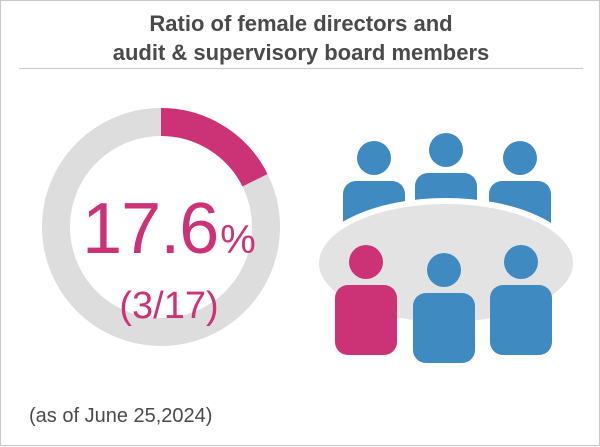 Image resolution: width=600 pixels, height=447 pixels. Describe the element at coordinates (301, 52) in the screenshot. I see `title-line-2: audit & supervisory board members` at that location.